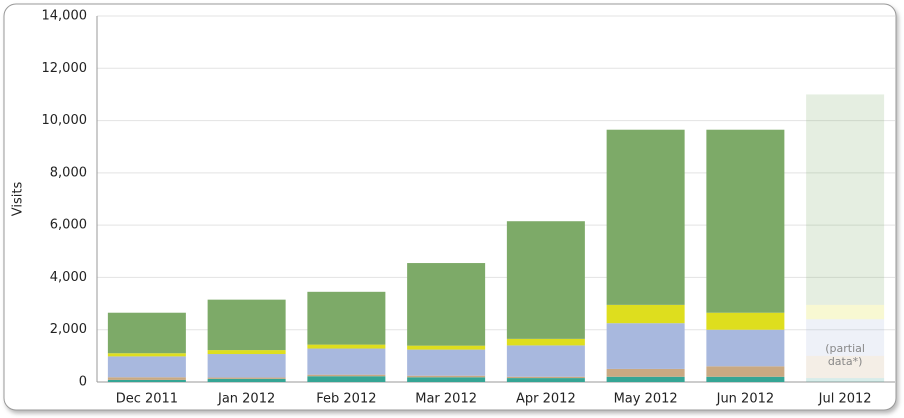 The width and height of the screenshot is (904, 418). Describe the element at coordinates (65, 120) in the screenshot. I see `y-tick-label: 10,000` at that location.